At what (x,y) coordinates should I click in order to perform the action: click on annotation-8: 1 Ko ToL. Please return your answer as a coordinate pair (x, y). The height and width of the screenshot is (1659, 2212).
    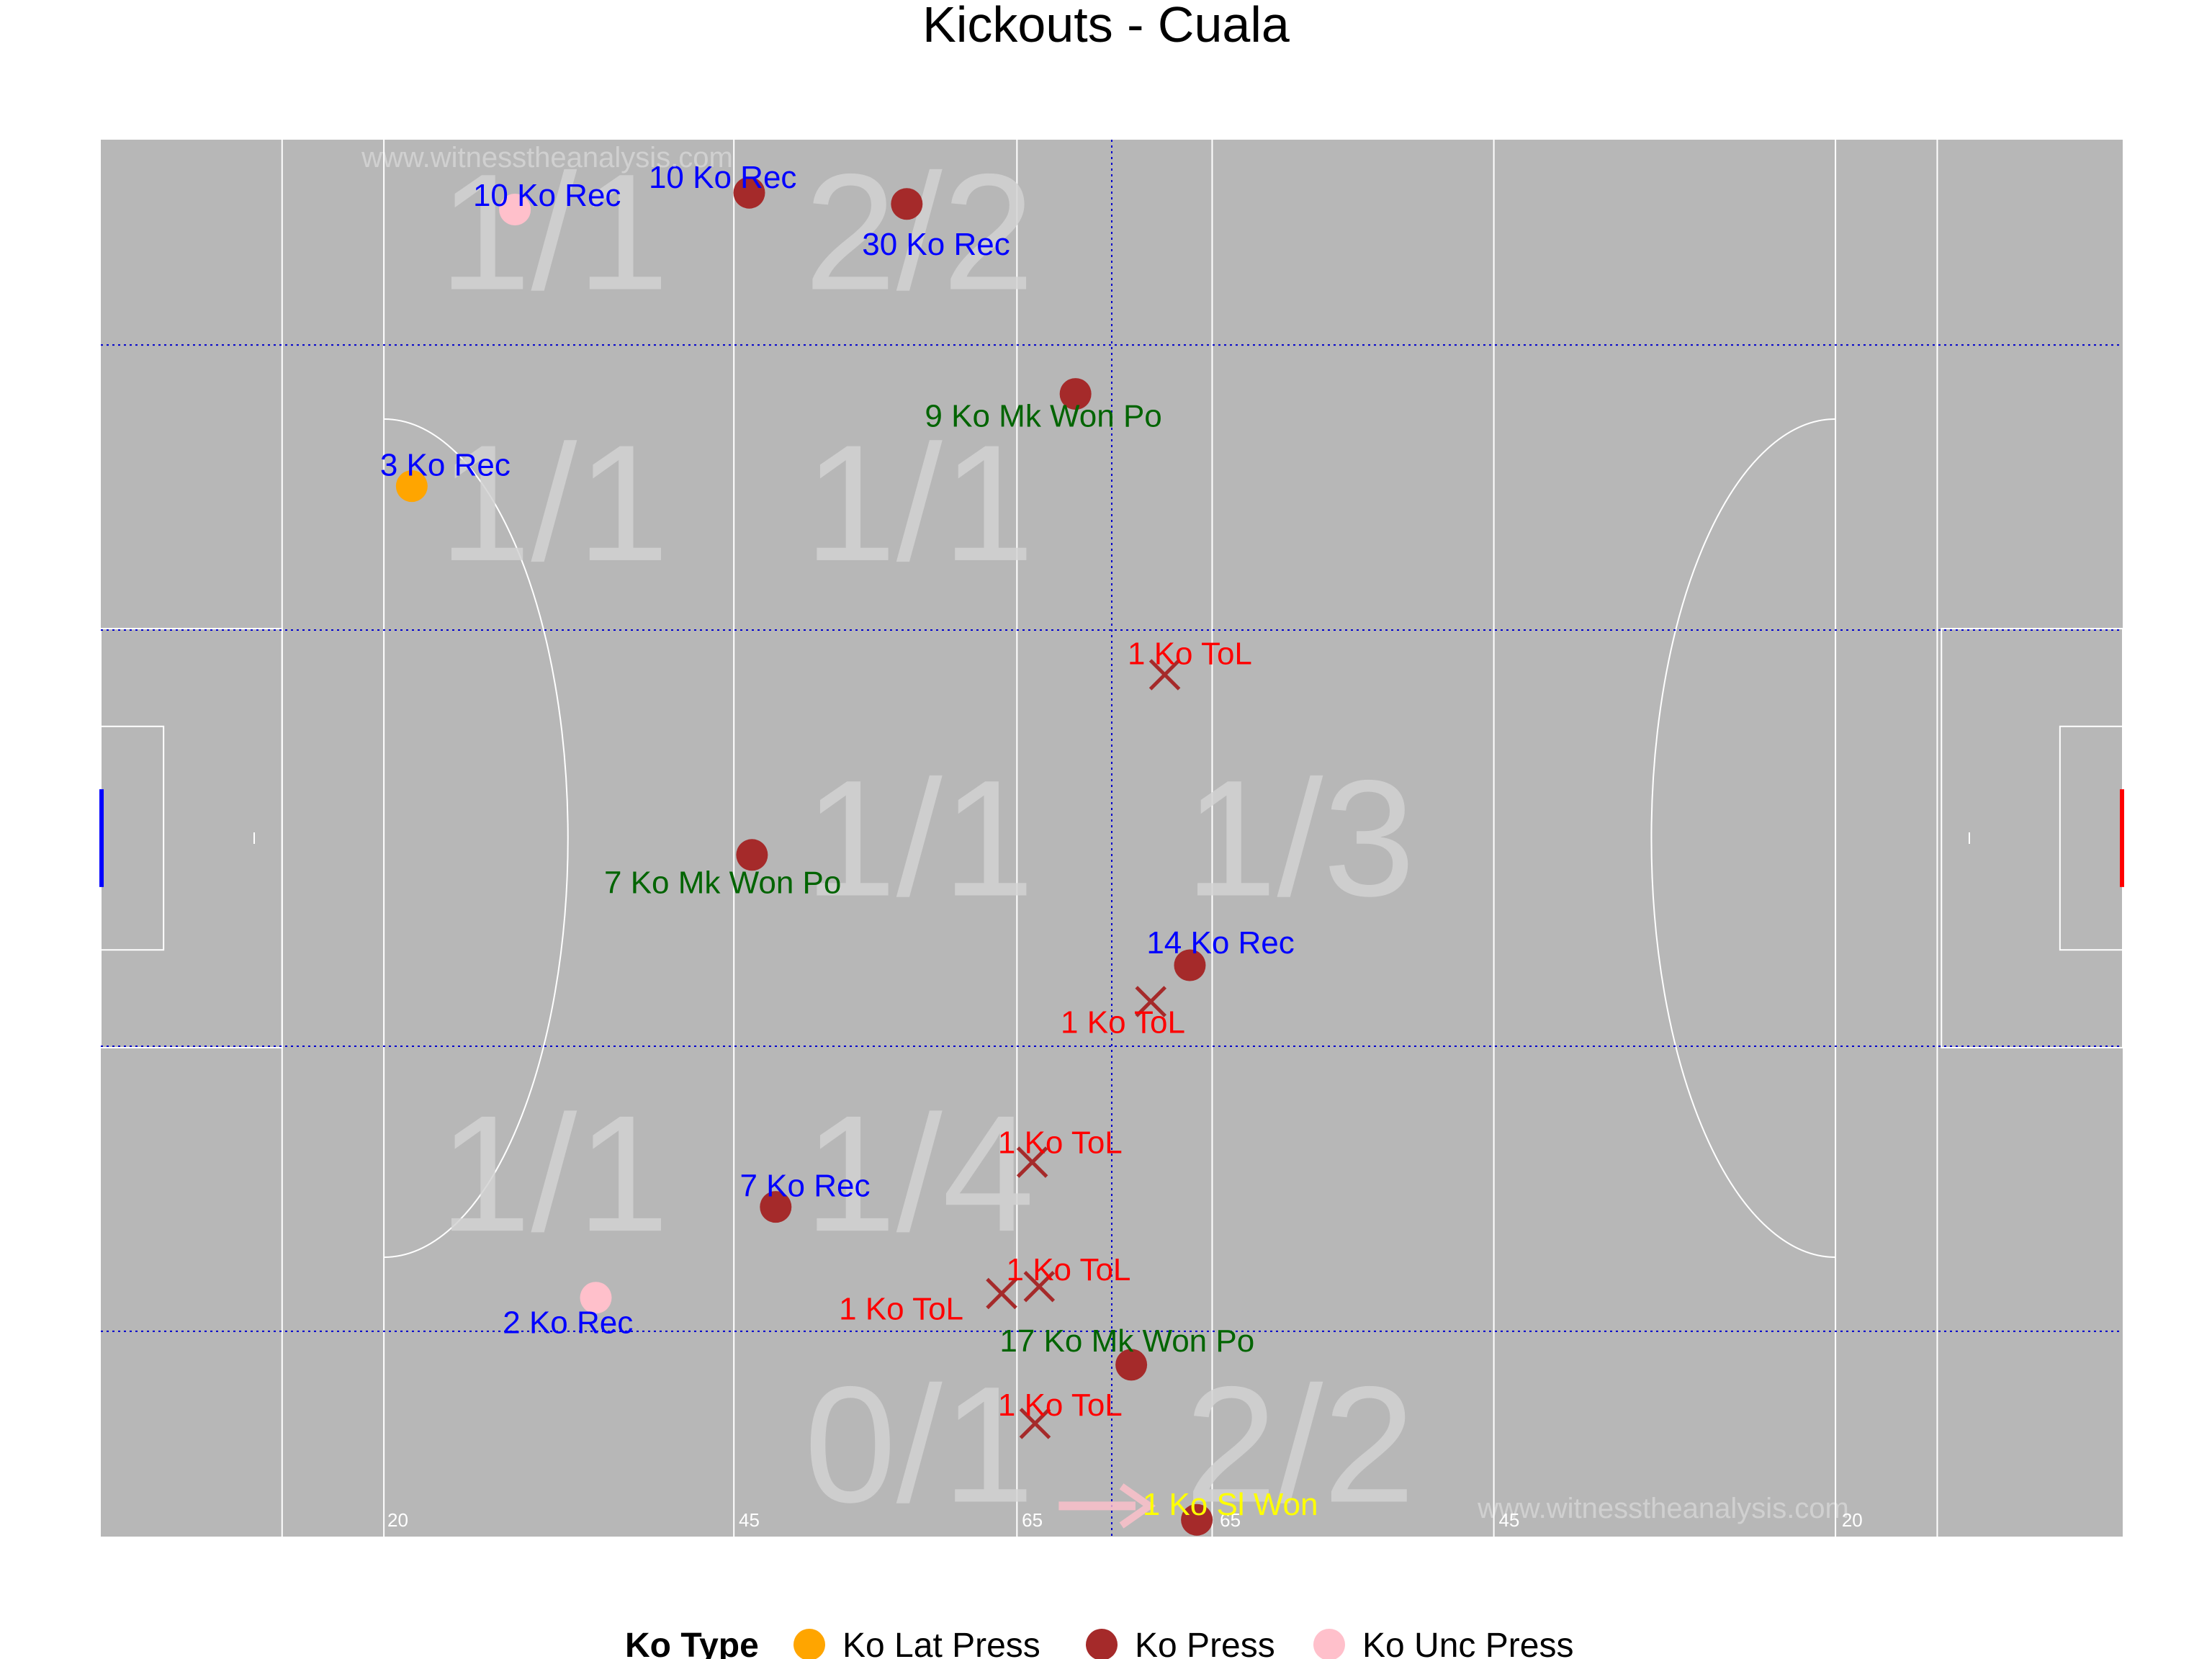
    Looking at the image, I should click on (1123, 1022).